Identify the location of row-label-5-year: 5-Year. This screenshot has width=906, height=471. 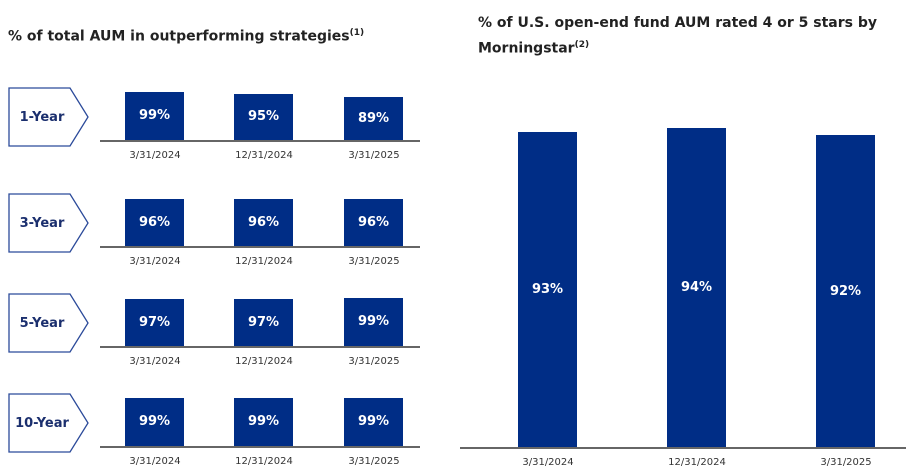
(49, 323).